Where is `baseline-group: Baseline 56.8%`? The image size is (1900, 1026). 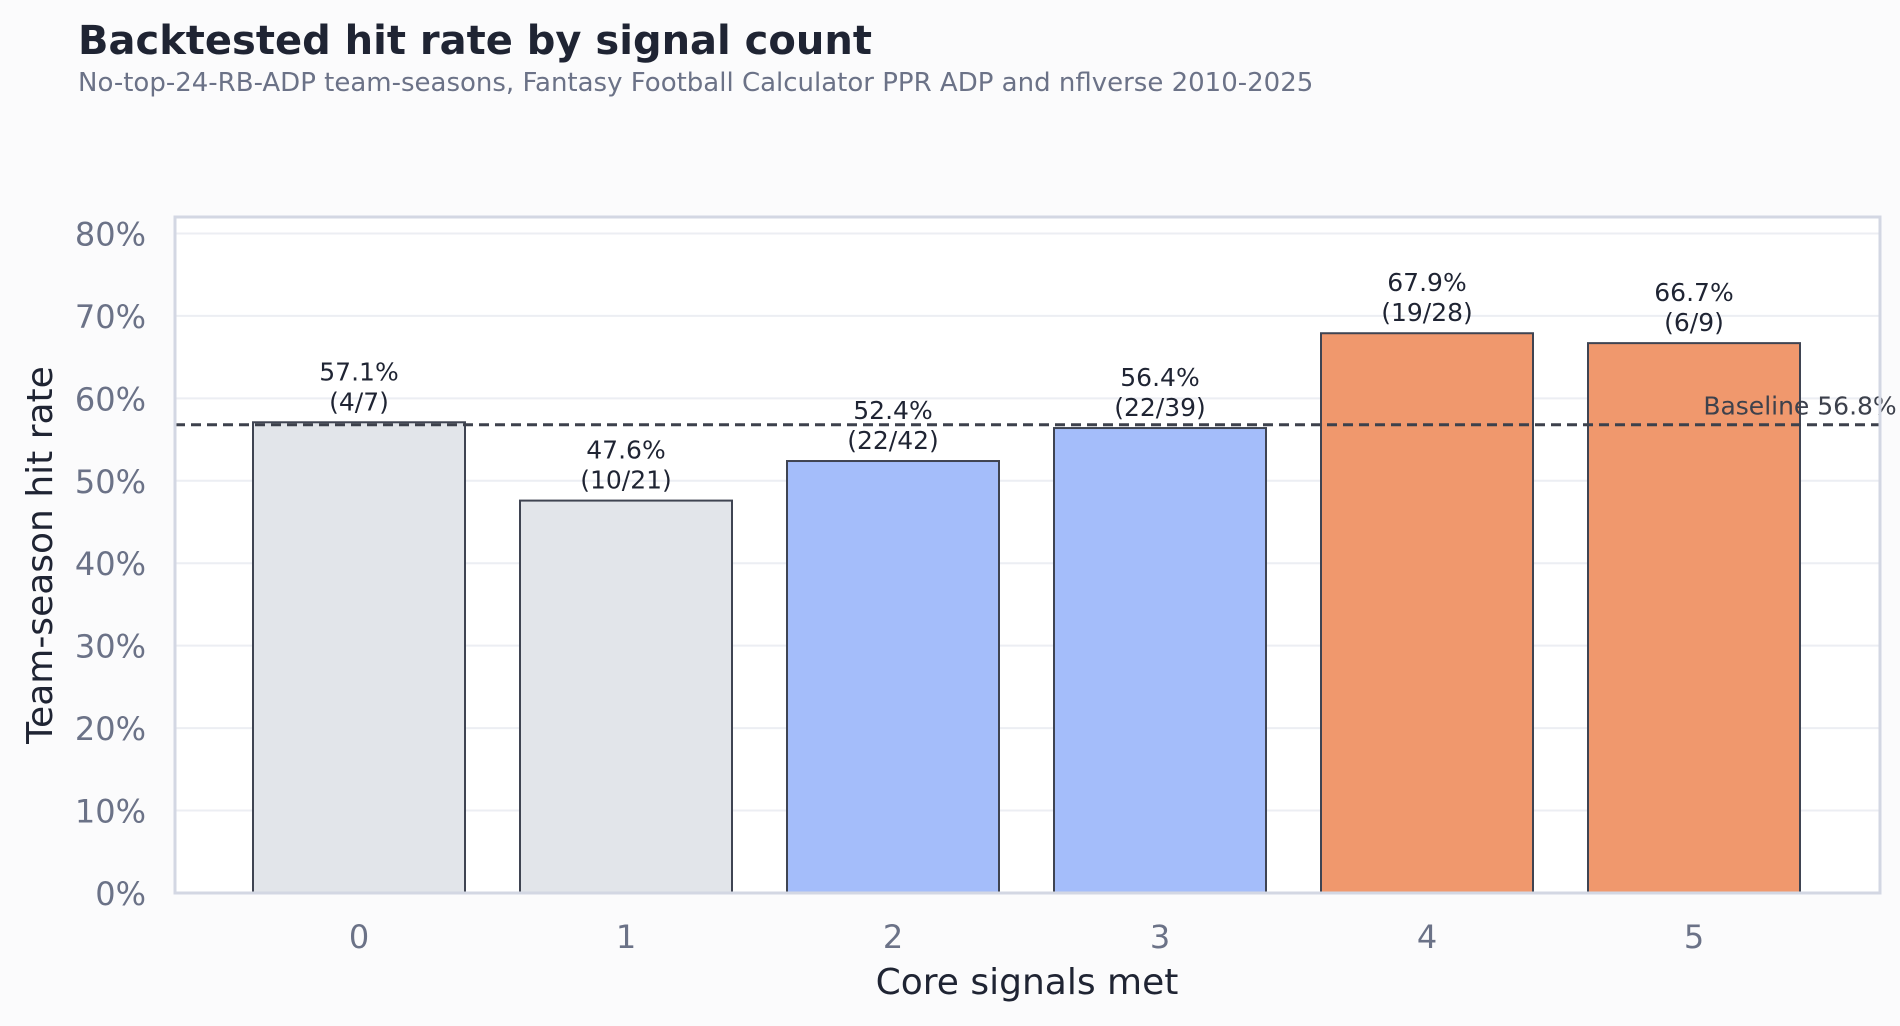 baseline-group: Baseline 56.8% is located at coordinates (1036, 409).